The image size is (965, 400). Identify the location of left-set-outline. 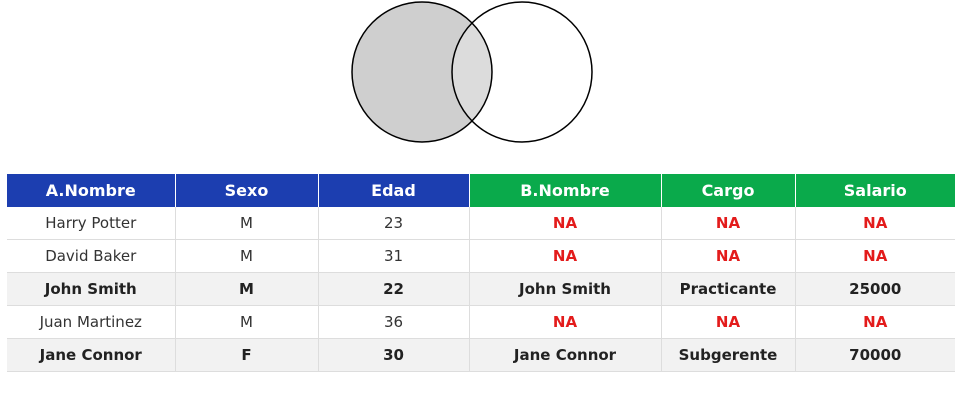
(422, 72).